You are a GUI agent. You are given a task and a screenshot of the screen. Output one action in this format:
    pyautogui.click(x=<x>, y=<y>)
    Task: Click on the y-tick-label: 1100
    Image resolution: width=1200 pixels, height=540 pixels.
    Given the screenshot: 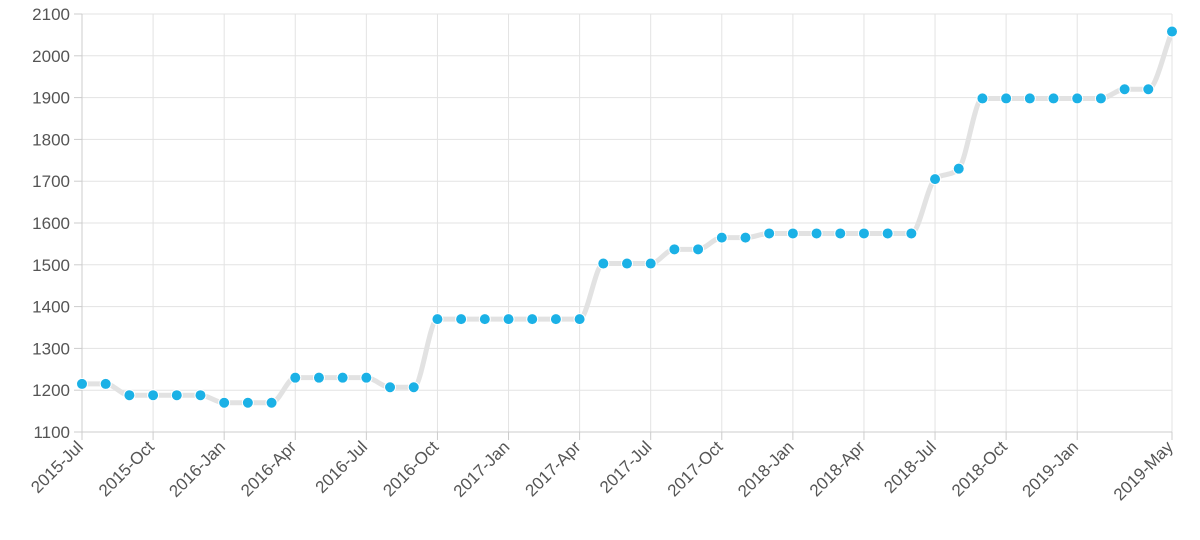 What is the action you would take?
    pyautogui.click(x=51, y=432)
    